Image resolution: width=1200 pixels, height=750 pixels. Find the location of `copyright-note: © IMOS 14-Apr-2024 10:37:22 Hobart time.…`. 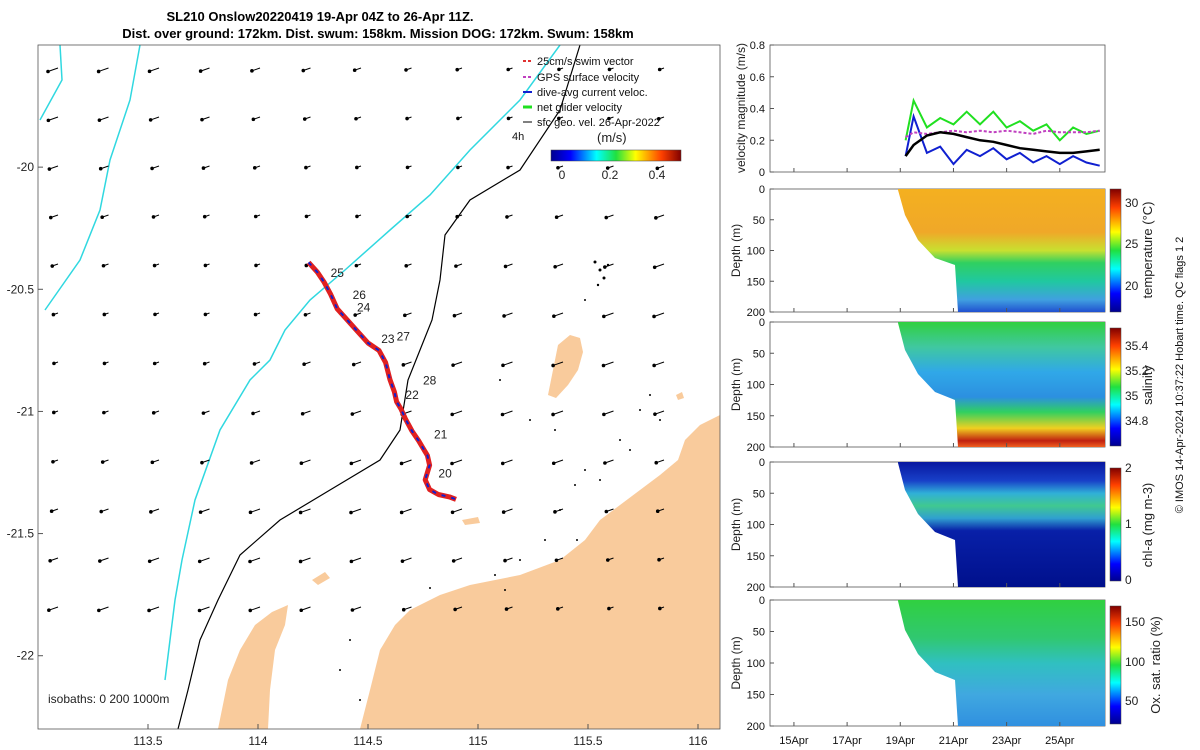

copyright-note: © IMOS 14-Apr-2024 10:37:22 Hobart time.… is located at coordinates (1180, 375).